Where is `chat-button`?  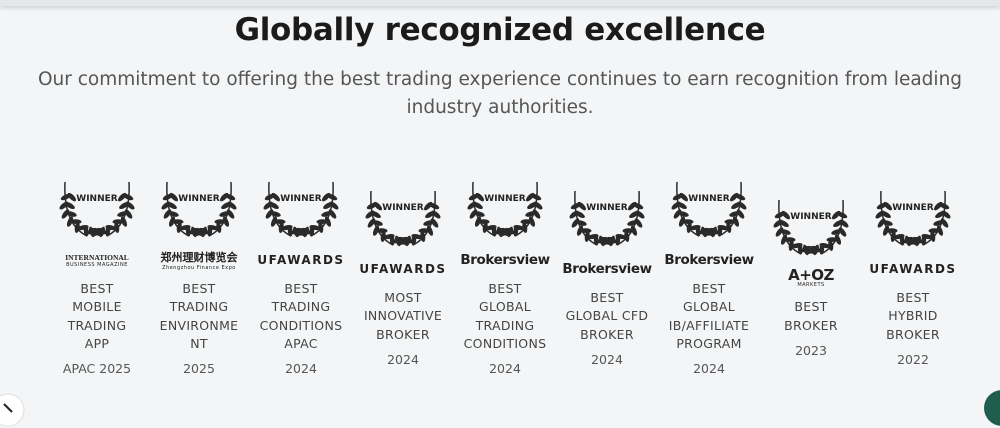 chat-button is located at coordinates (991, 408).